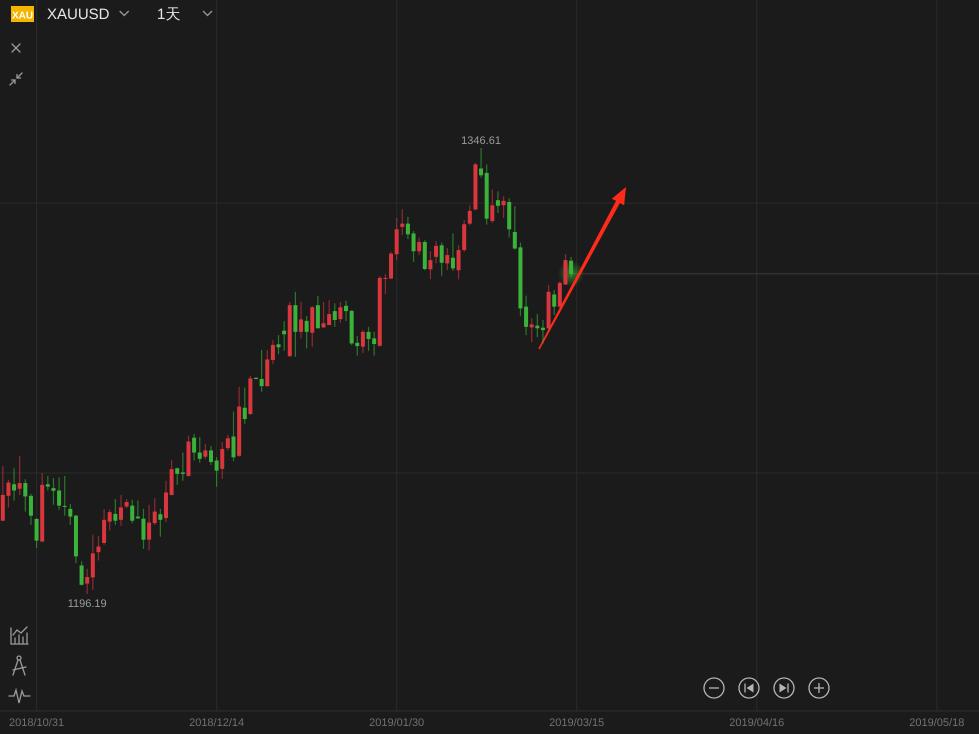 This screenshot has width=979, height=734. Describe the element at coordinates (481, 141) in the screenshot. I see `annotation: 1346.61` at that location.